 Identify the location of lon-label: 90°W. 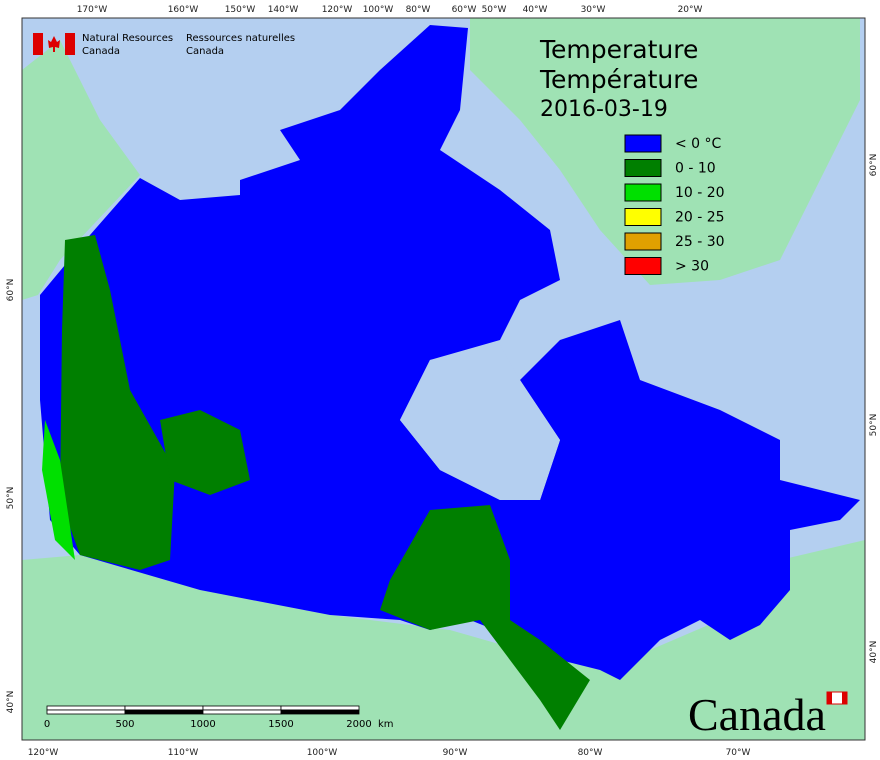
(455, 753).